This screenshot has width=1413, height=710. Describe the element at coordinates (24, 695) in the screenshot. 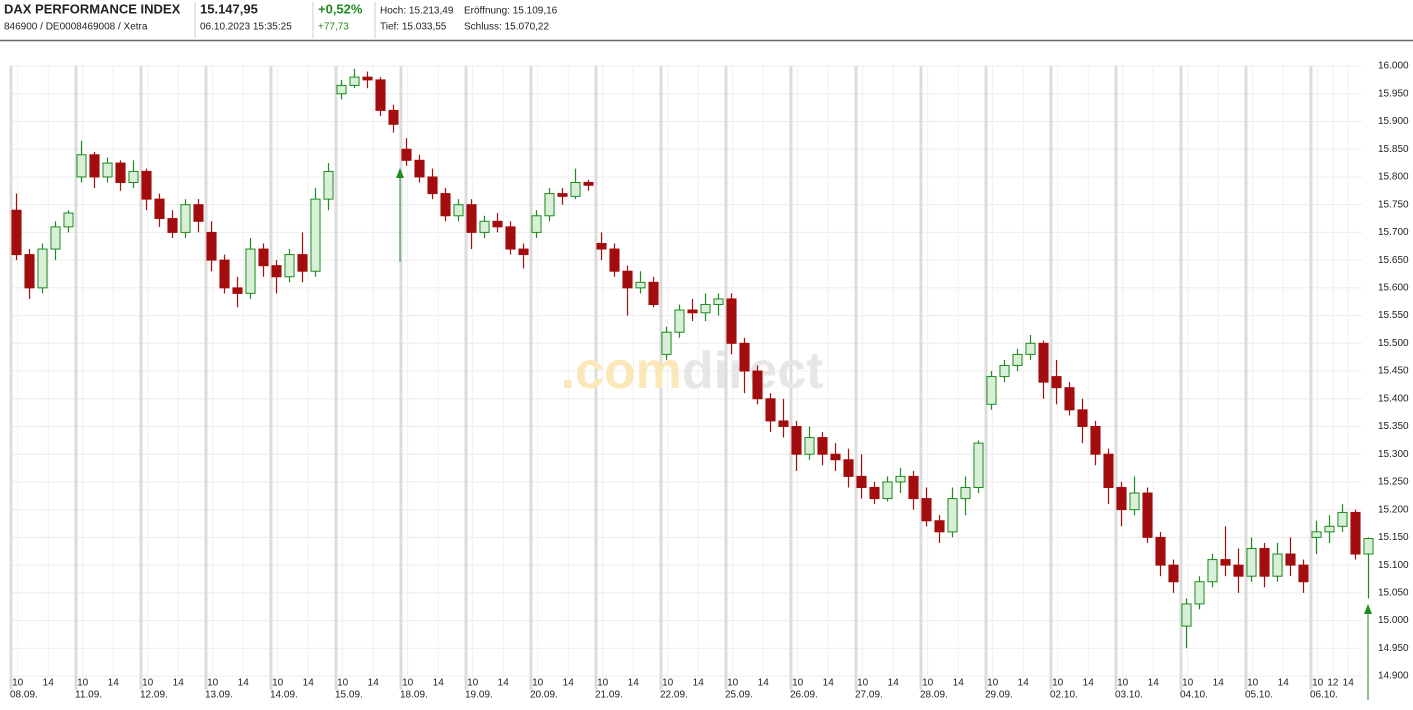

I see `x-day-label: 08.09.` at that location.